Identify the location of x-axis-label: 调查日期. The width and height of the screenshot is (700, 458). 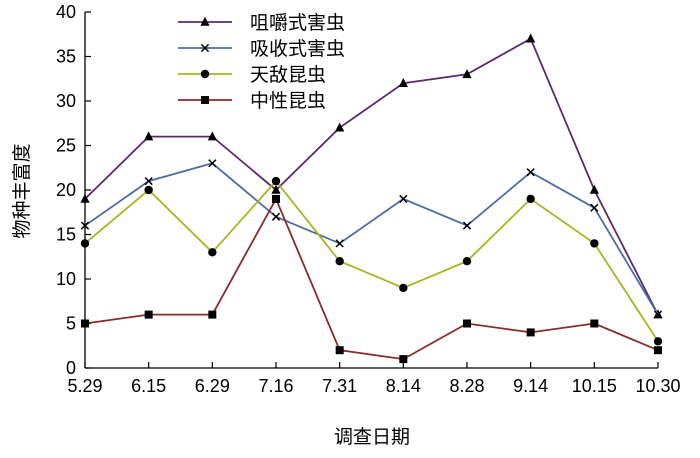
(372, 437).